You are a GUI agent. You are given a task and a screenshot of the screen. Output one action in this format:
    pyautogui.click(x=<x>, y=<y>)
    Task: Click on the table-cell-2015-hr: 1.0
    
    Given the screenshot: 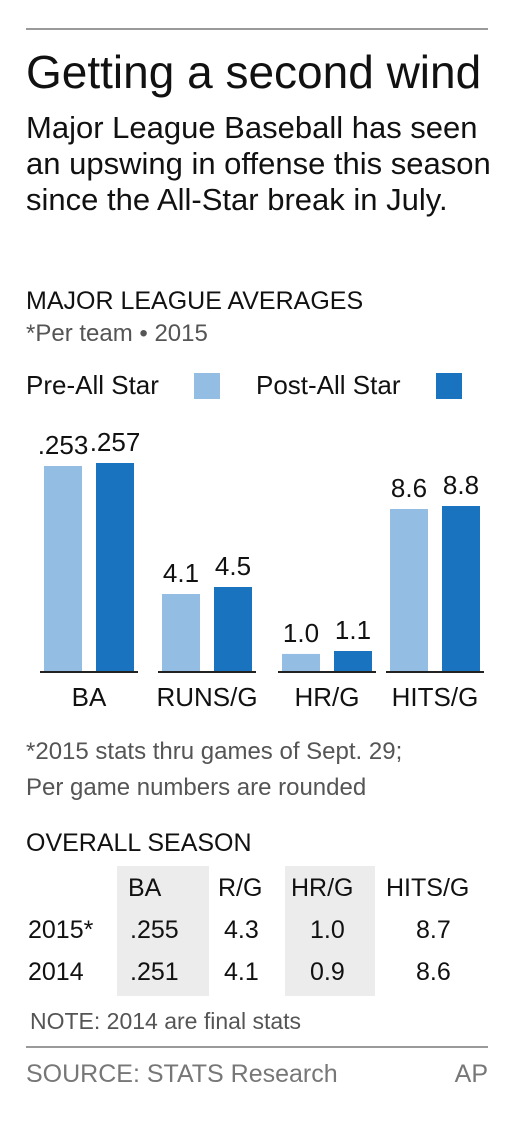 What is the action you would take?
    pyautogui.click(x=327, y=930)
    